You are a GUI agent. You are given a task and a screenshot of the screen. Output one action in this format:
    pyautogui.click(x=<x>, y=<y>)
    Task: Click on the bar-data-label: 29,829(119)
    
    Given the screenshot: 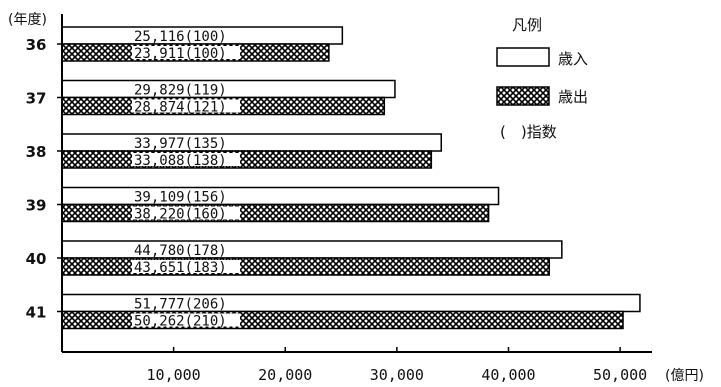 What is the action you would take?
    pyautogui.click(x=180, y=91)
    